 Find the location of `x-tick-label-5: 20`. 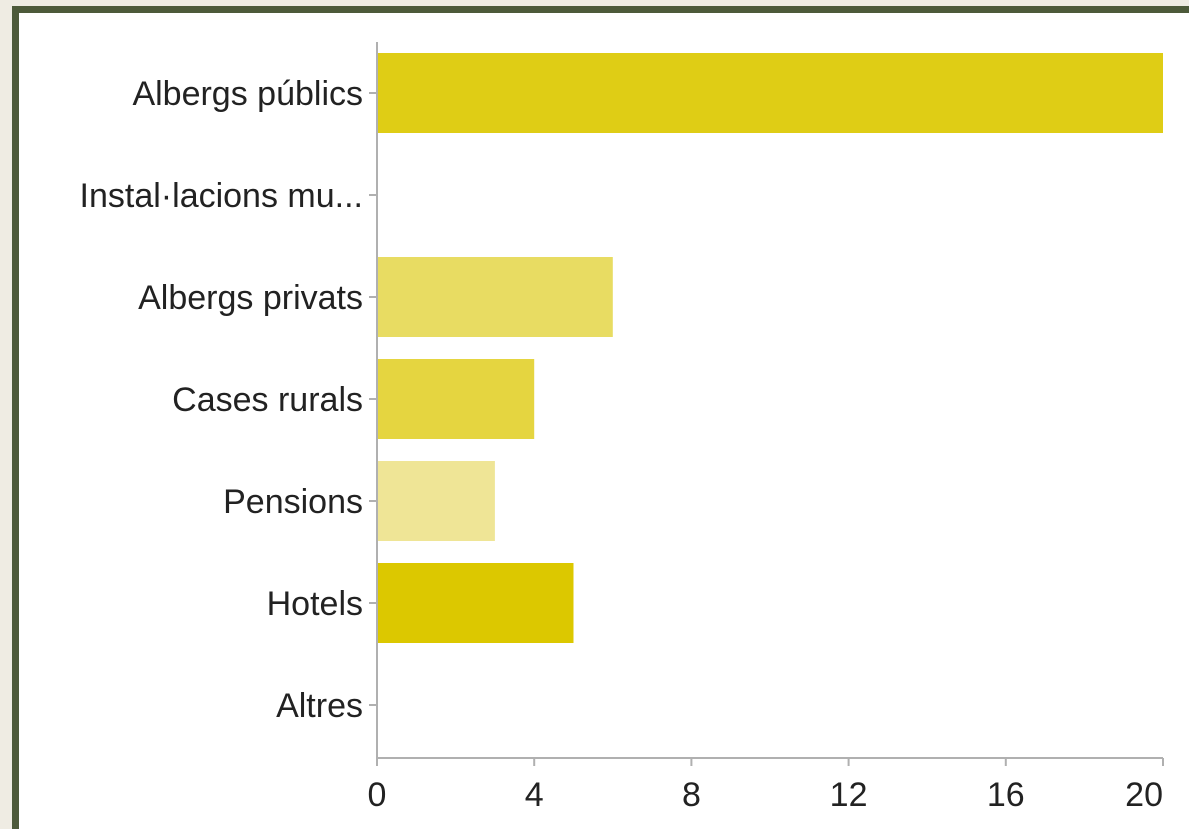

x-tick-label-5: 20 is located at coordinates (1144, 795).